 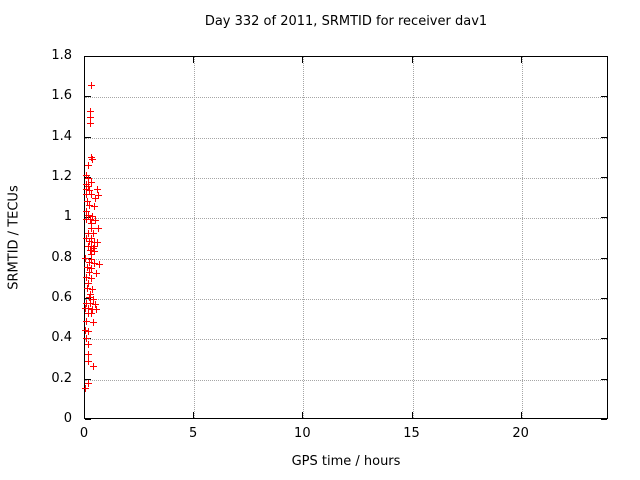 I want to click on y-tick-label: 1.8, so click(x=61, y=55).